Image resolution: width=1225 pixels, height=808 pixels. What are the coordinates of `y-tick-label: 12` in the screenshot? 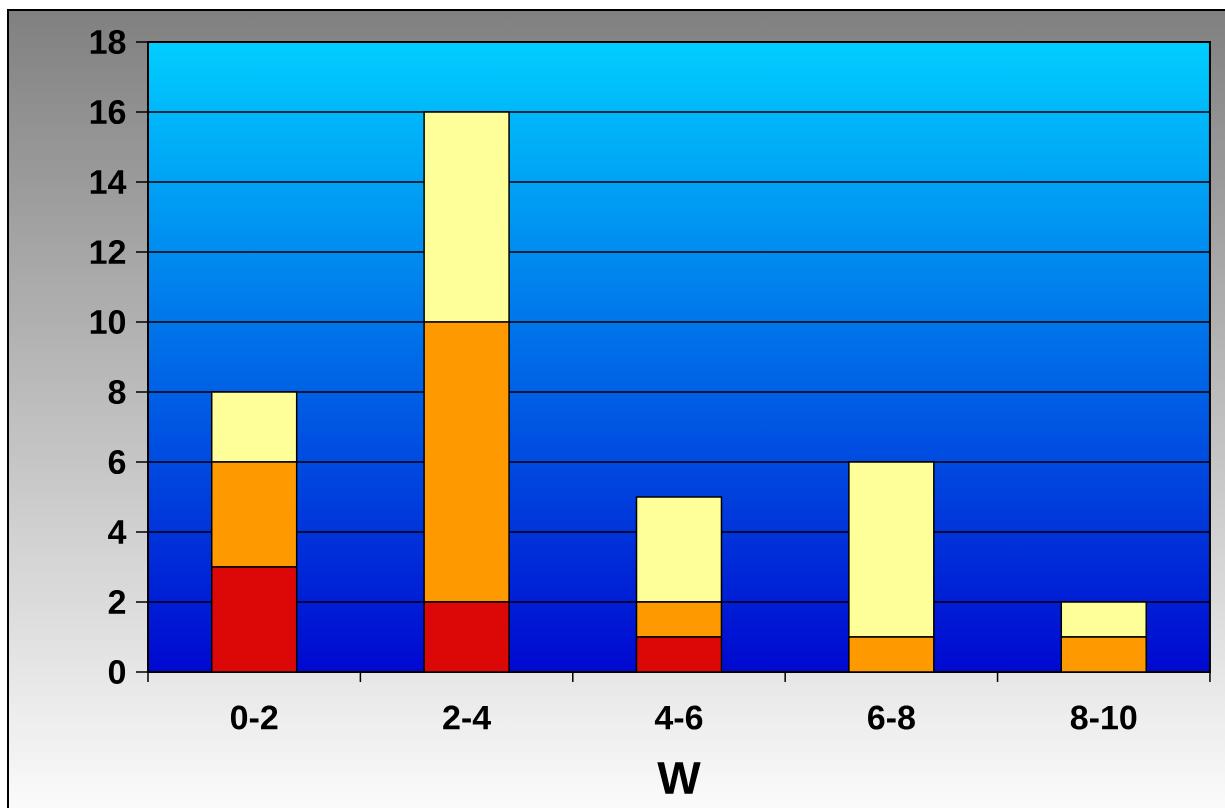 It's located at (108, 252).